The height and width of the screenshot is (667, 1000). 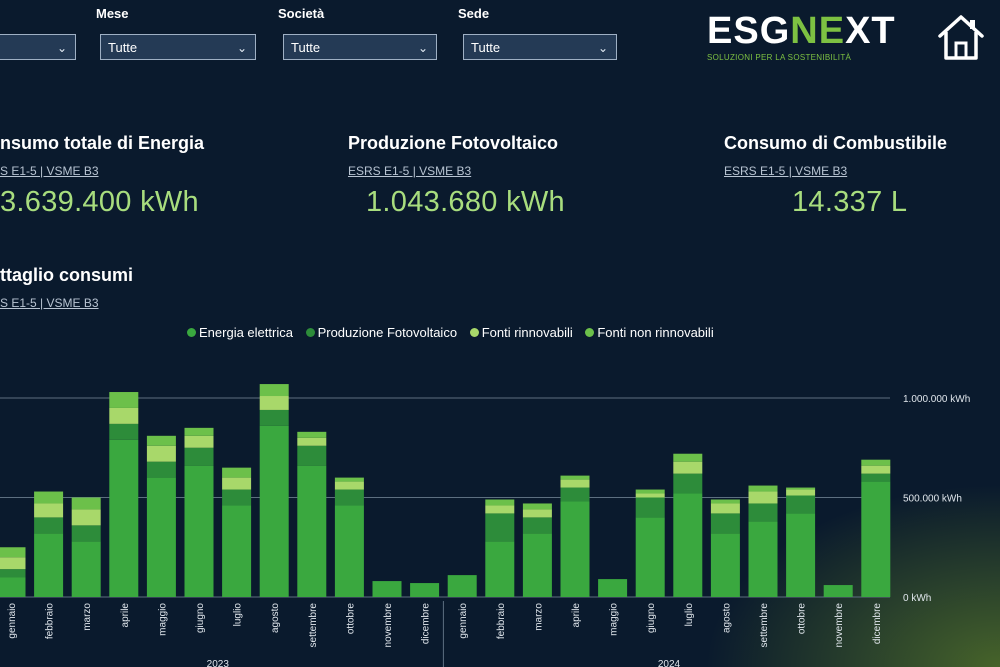 I want to click on x-tick-label: luglio, so click(x=689, y=615).